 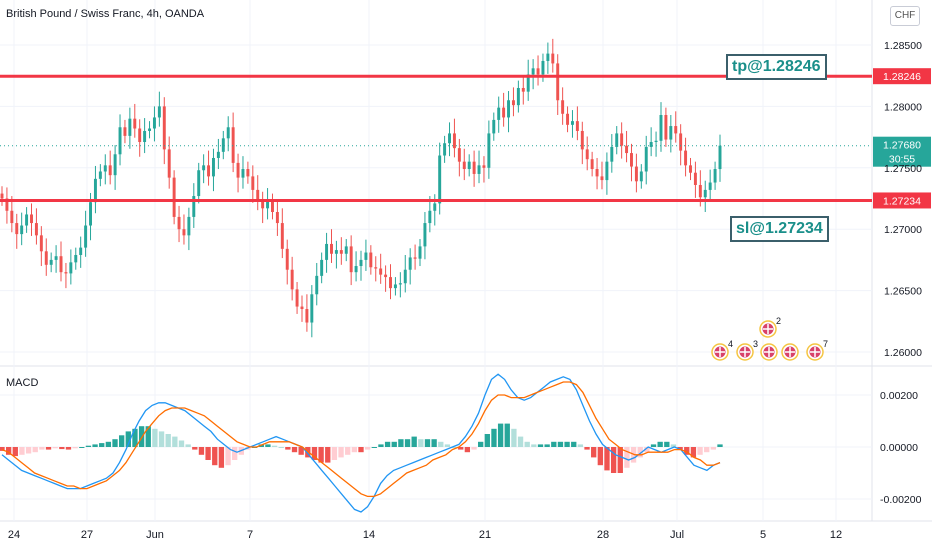 I want to click on x-tick-label: 27, so click(x=87, y=535).